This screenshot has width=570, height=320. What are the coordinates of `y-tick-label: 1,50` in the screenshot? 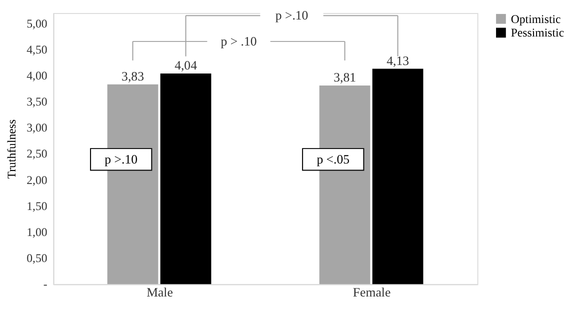 It's located at (37, 205).